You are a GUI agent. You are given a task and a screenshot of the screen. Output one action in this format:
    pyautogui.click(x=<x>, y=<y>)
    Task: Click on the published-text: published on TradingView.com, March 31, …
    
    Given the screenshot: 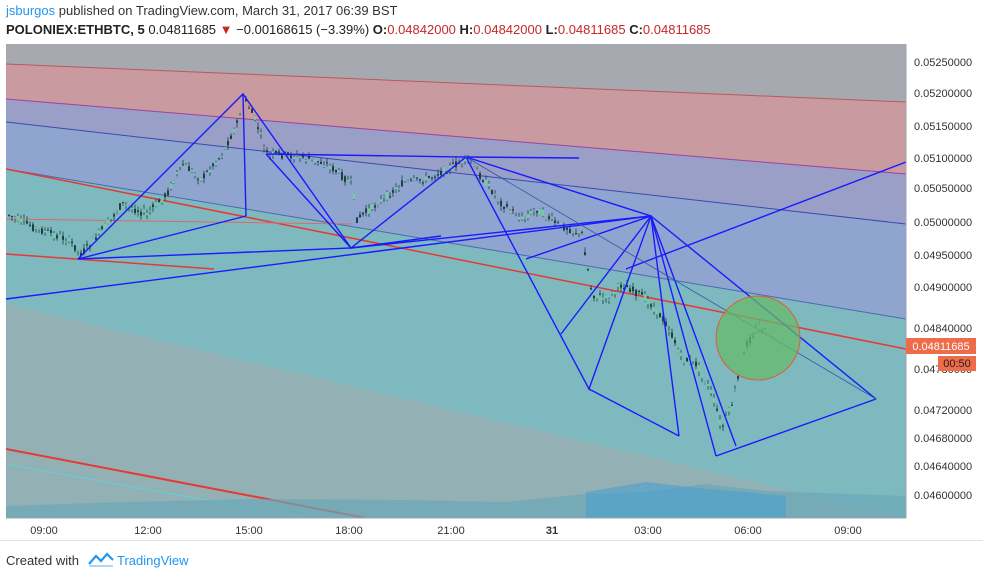 What is the action you would take?
    pyautogui.click(x=228, y=10)
    